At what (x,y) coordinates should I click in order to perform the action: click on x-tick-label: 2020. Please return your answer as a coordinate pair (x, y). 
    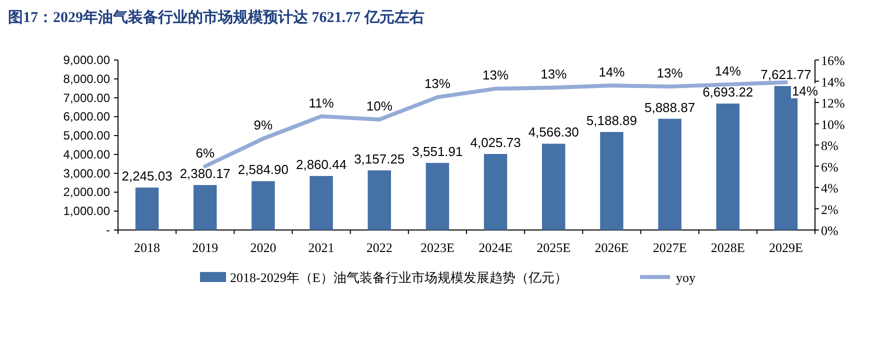
    Looking at the image, I should click on (263, 247).